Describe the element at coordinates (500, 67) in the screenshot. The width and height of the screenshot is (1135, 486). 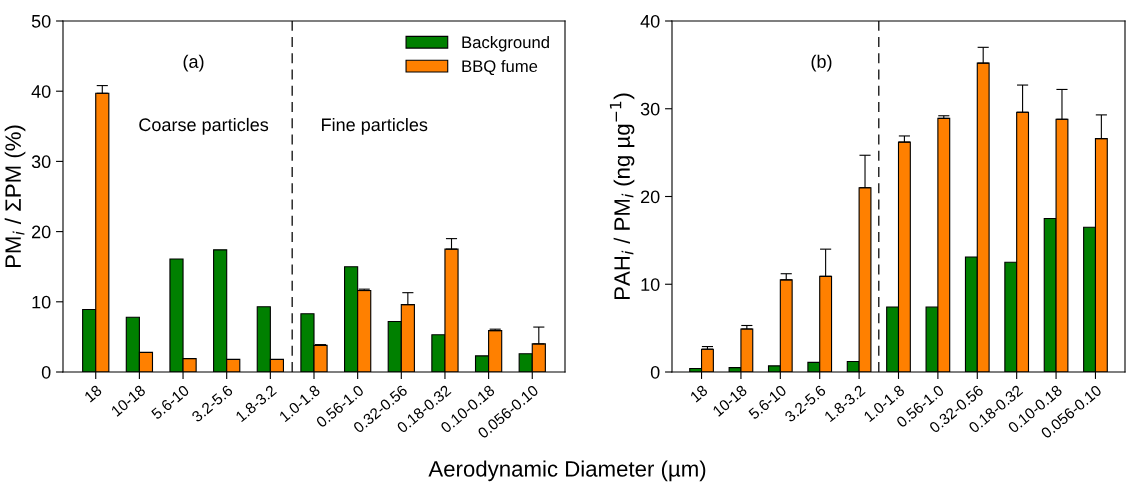
I see `legend-label: BBQ fume` at that location.